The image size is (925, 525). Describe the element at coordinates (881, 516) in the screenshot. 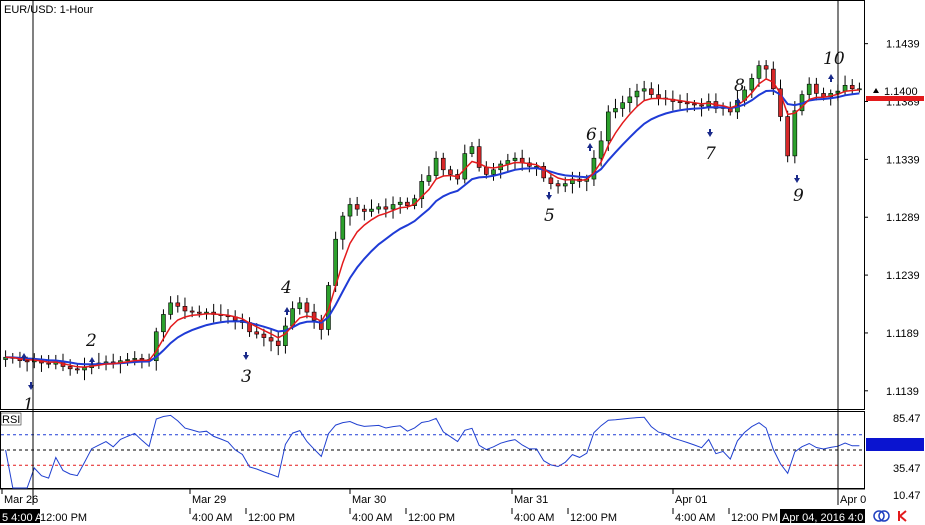

I see `sync-icon` at that location.